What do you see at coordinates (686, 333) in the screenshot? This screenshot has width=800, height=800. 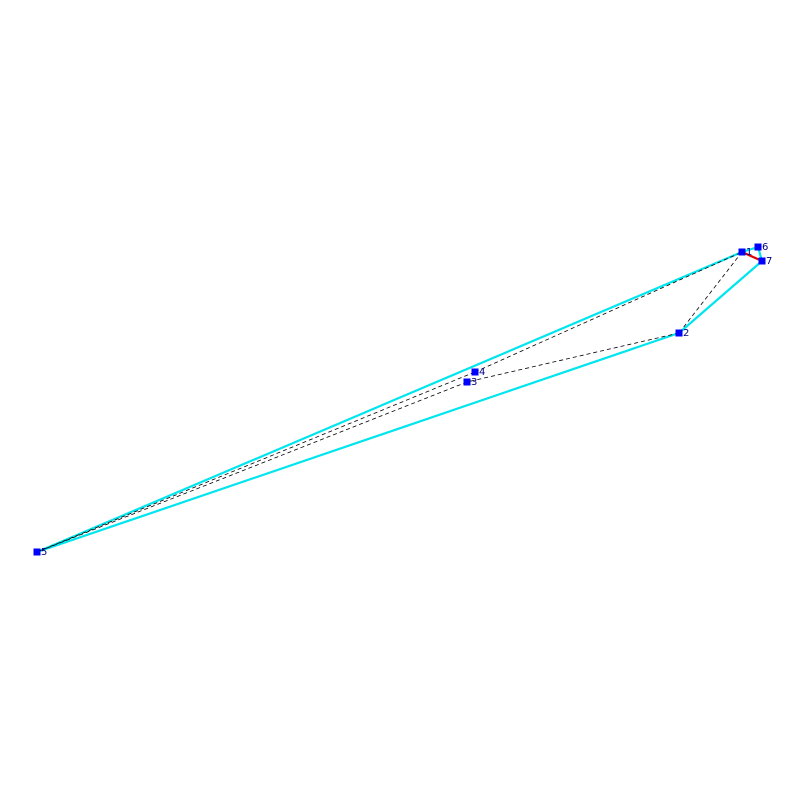 I see `node-label: 2` at bounding box center [686, 333].